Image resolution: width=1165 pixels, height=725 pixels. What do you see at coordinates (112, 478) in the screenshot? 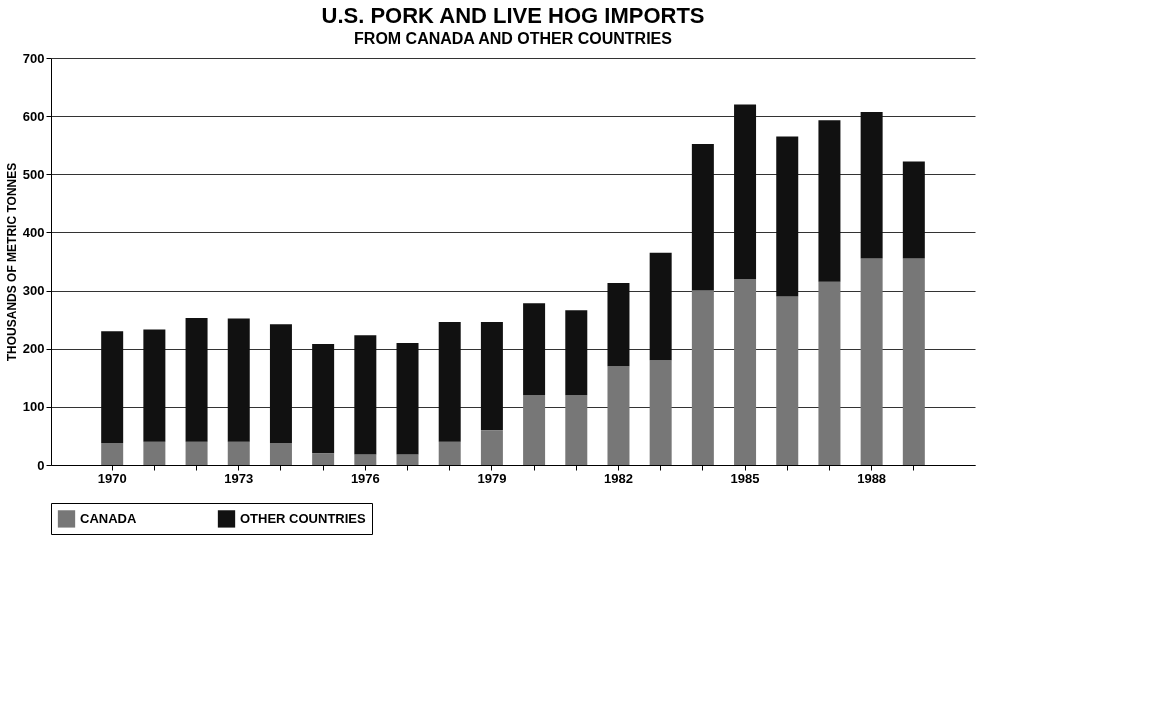
I see `x-tick-label: 1970` at bounding box center [112, 478].